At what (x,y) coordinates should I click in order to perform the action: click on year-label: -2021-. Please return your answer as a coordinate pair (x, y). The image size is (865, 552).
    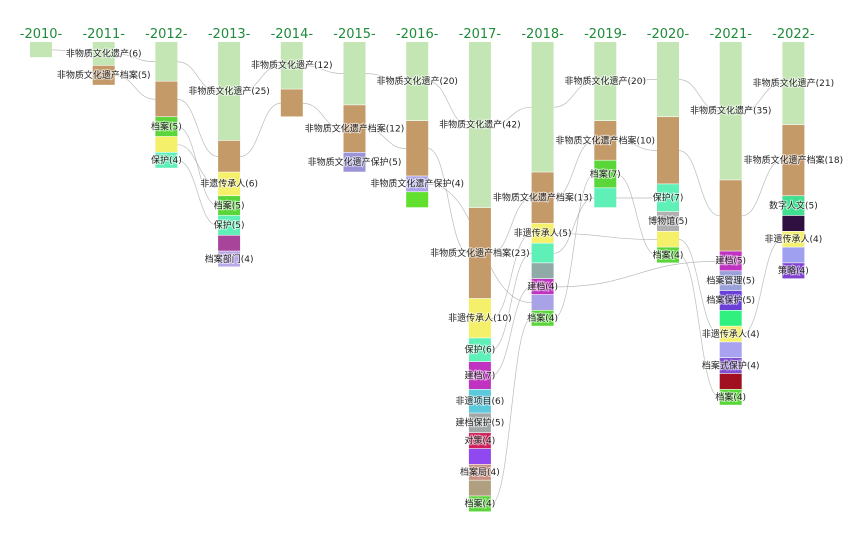
    Looking at the image, I should click on (730, 34).